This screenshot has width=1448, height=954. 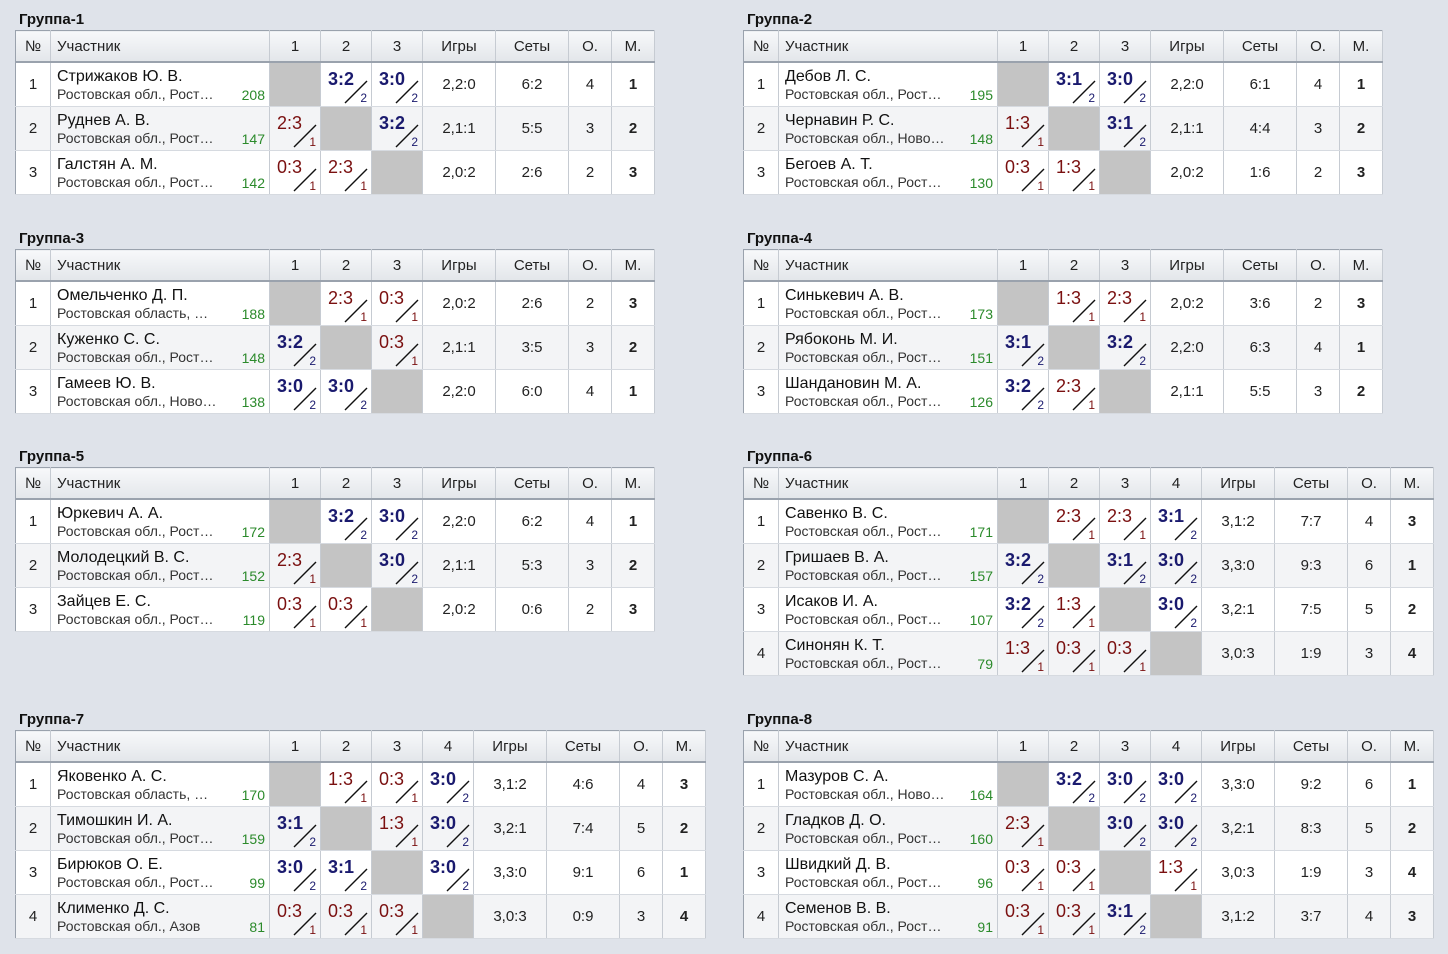 I want to click on participant-cell: Руднев А. В. Ростовская обл., Рост… 147, so click(x=160, y=128).